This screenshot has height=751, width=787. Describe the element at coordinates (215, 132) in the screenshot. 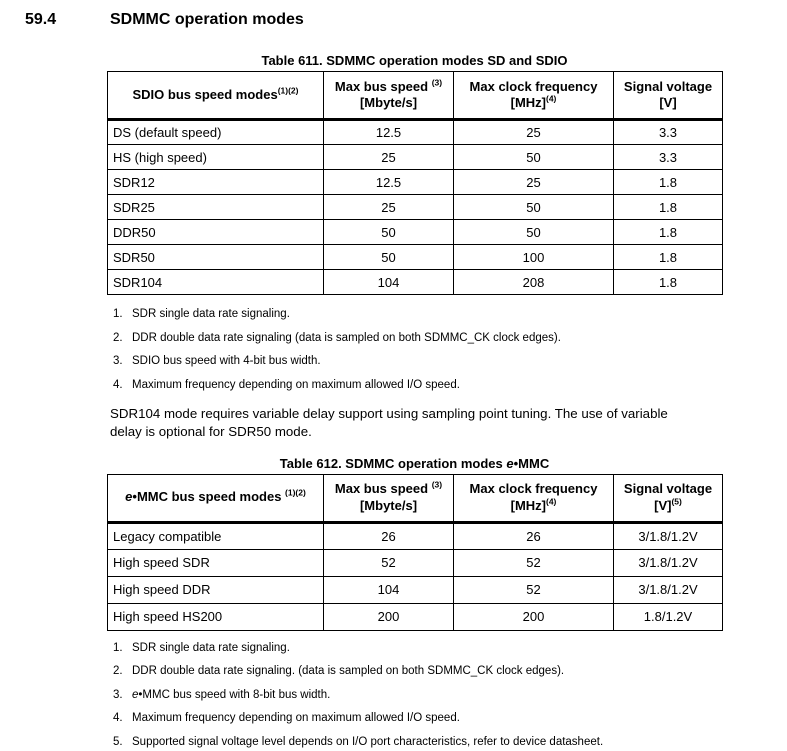

I see `mode-cell: DS (default speed)` at that location.